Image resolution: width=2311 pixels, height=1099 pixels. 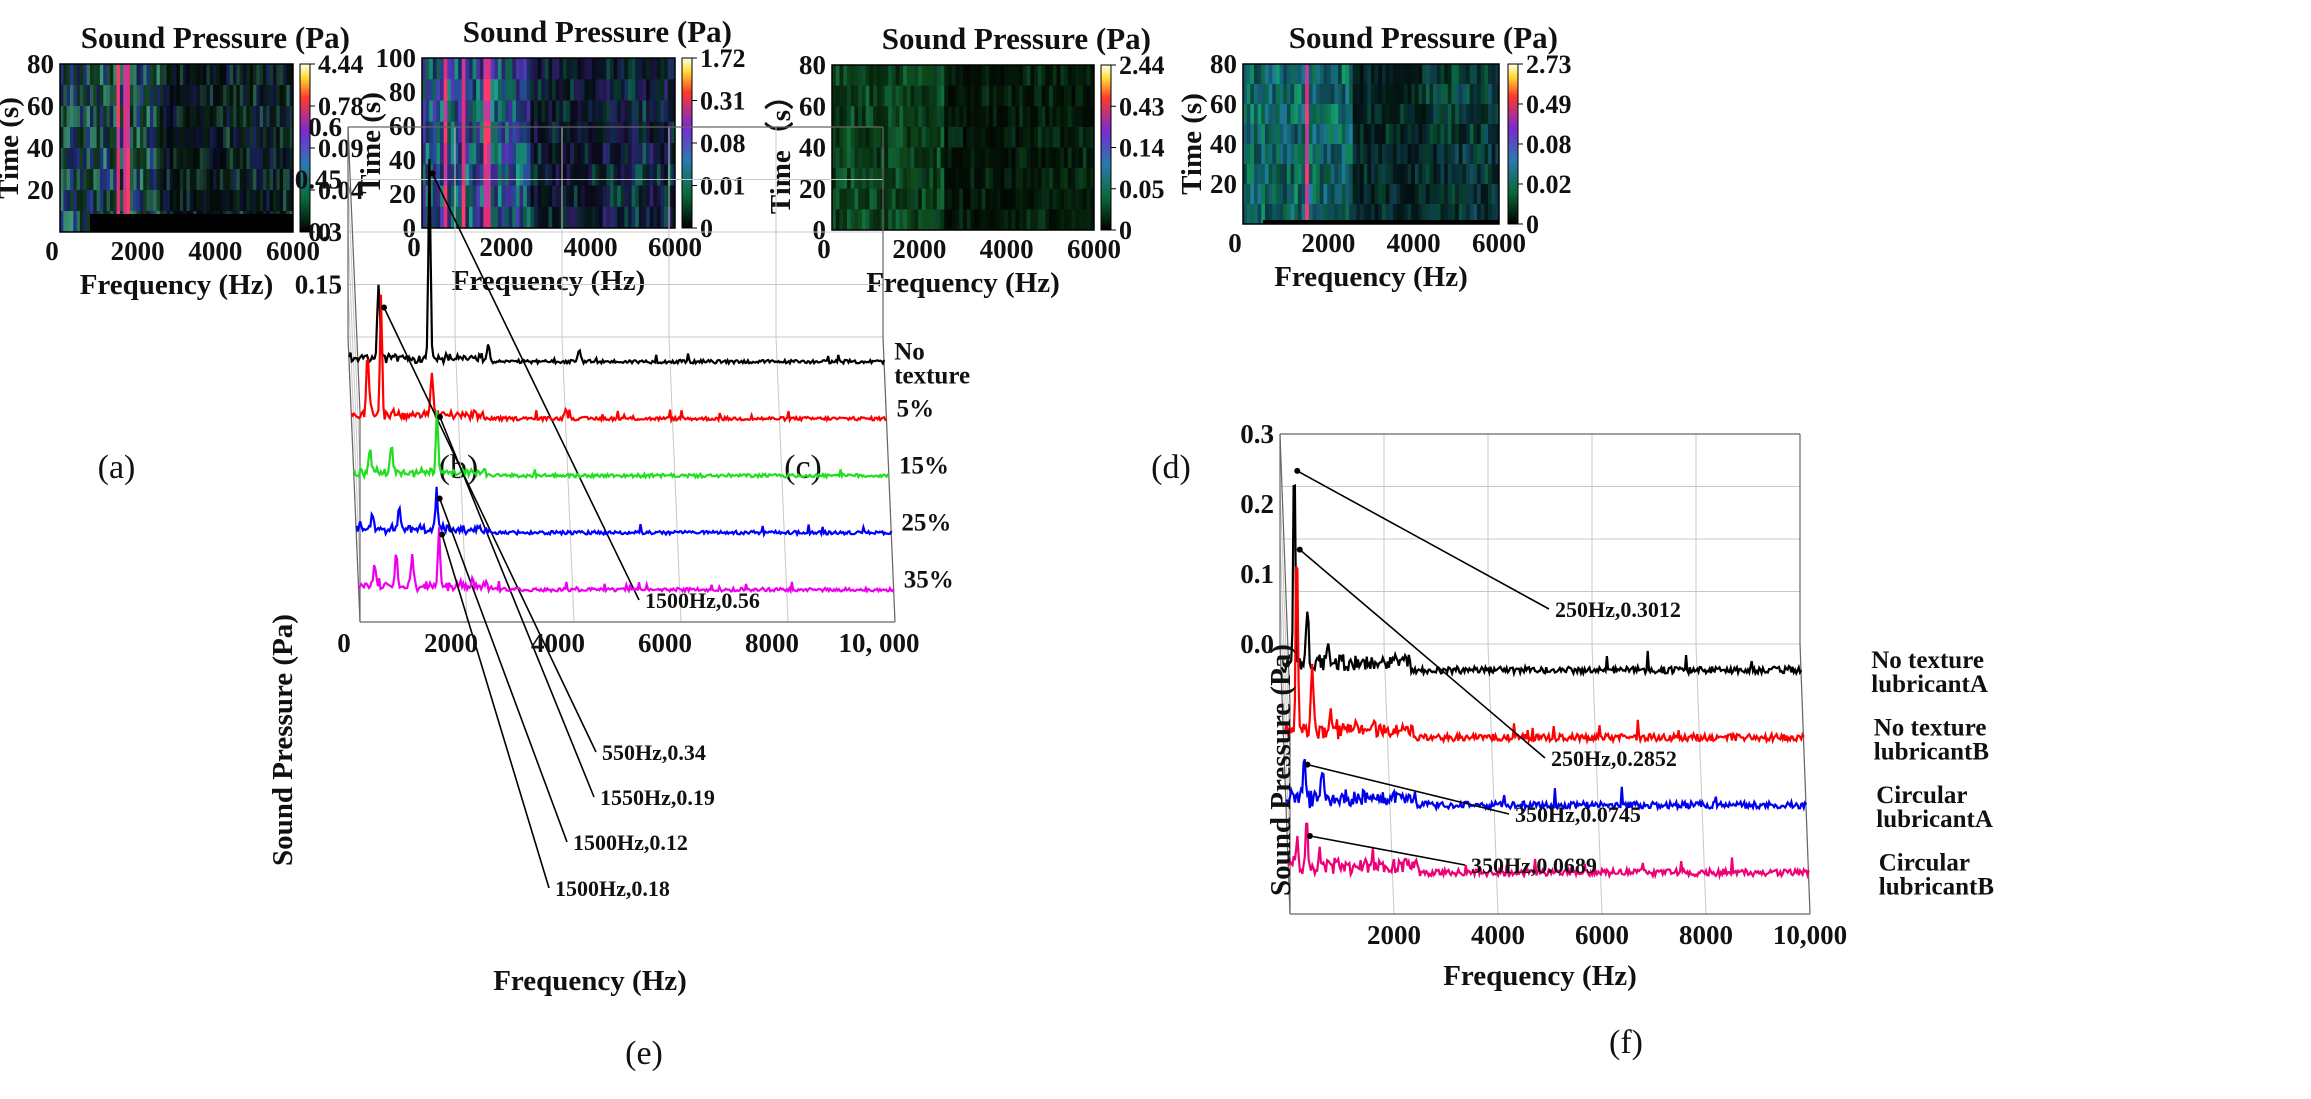 What do you see at coordinates (1423, 540) in the screenshot?
I see `annotation-arrow` at bounding box center [1423, 540].